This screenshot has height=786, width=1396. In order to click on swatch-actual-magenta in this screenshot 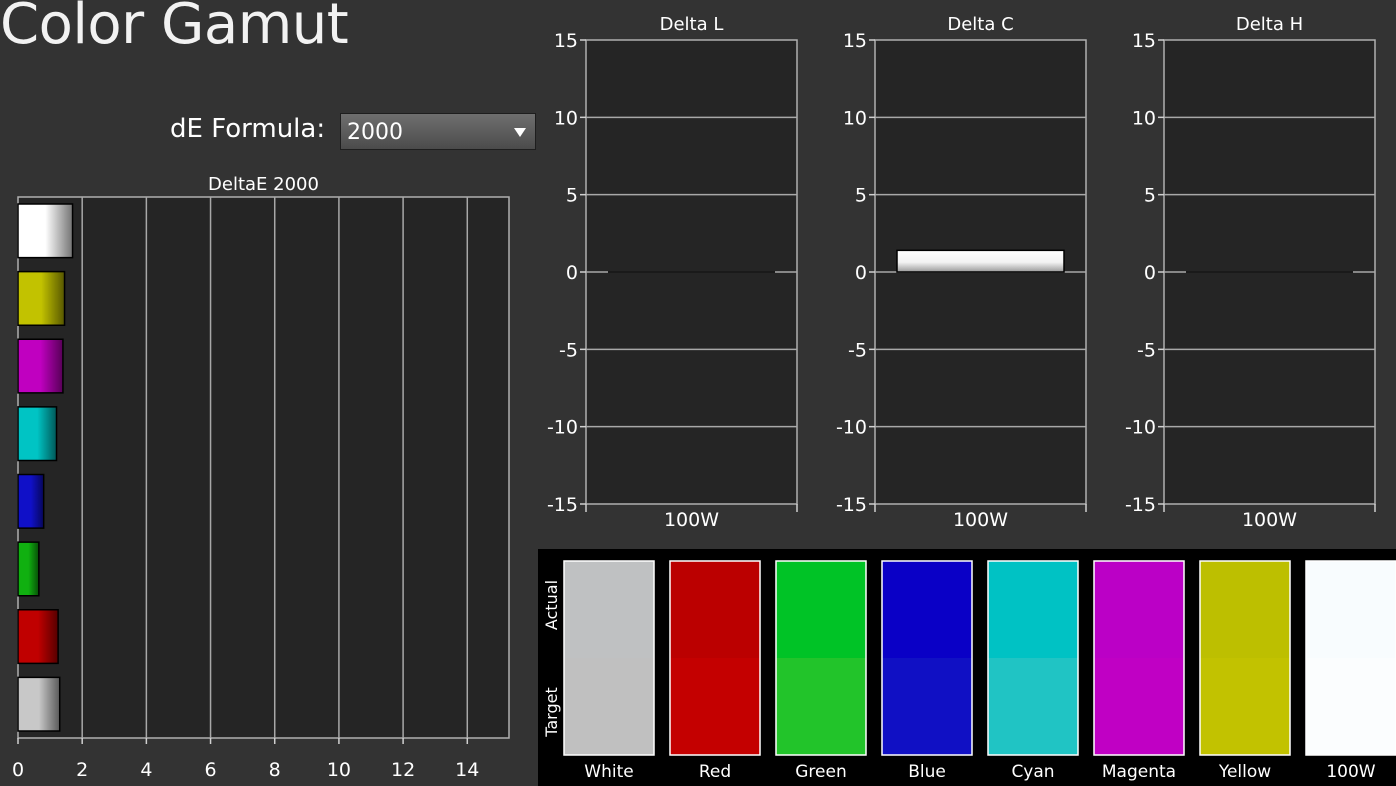, I will do `click(1139, 609)`.